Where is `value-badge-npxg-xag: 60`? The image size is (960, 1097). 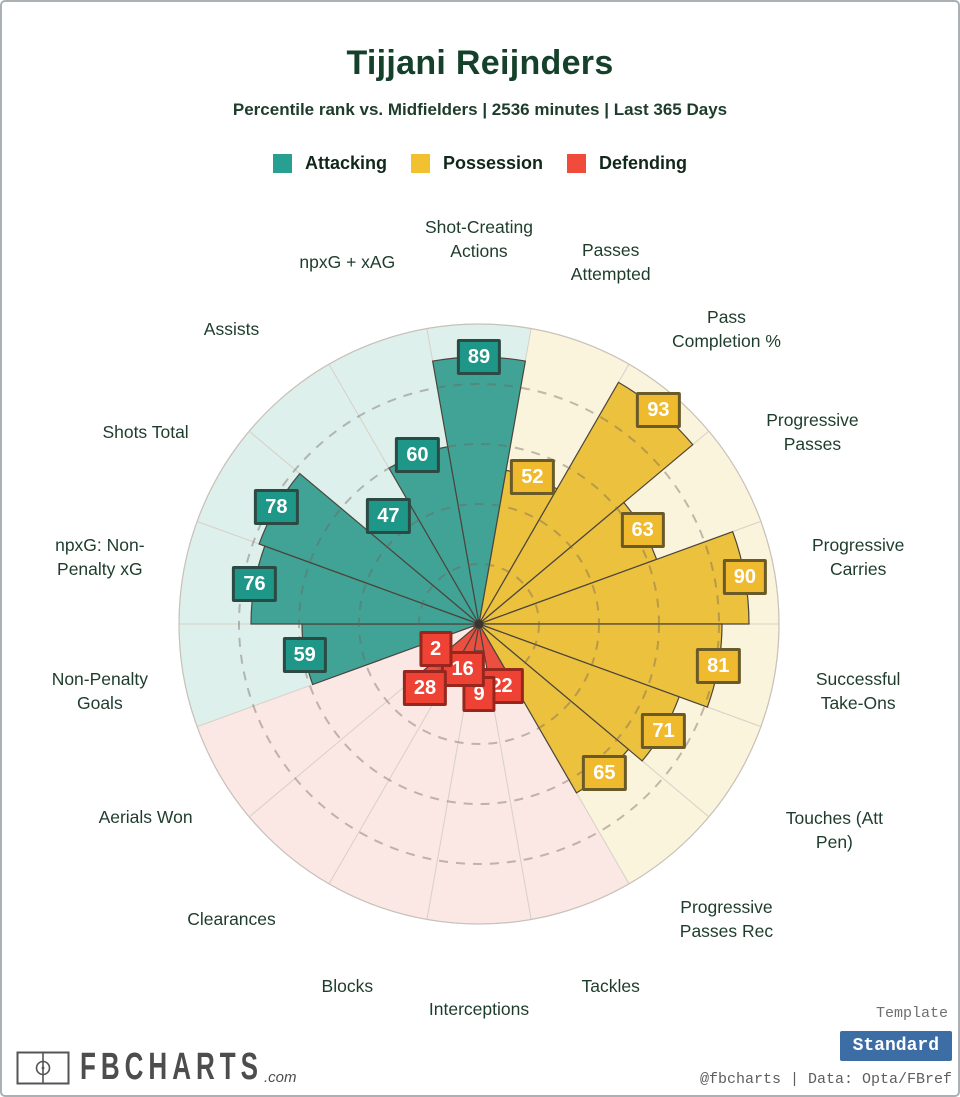 value-badge-npxg-xag: 60 is located at coordinates (417, 454).